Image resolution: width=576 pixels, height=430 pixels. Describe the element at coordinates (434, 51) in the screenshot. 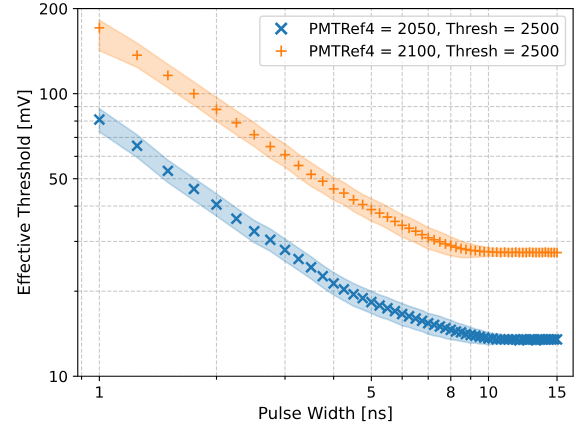

I see `legend-label: PMTRef4 = 2100, Thresh = 2500` at that location.